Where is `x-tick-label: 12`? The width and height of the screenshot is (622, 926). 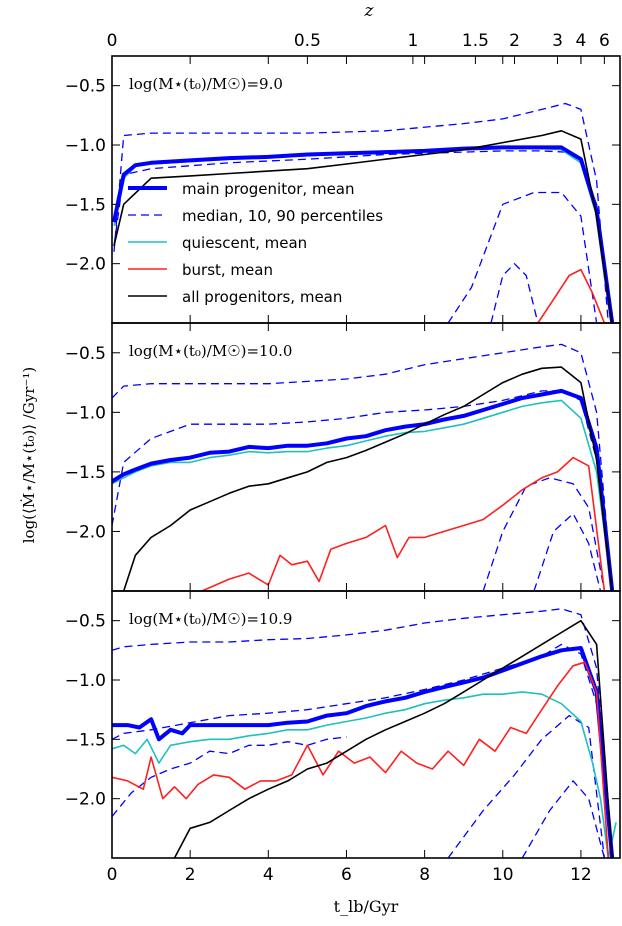 x-tick-label: 12 is located at coordinates (581, 875).